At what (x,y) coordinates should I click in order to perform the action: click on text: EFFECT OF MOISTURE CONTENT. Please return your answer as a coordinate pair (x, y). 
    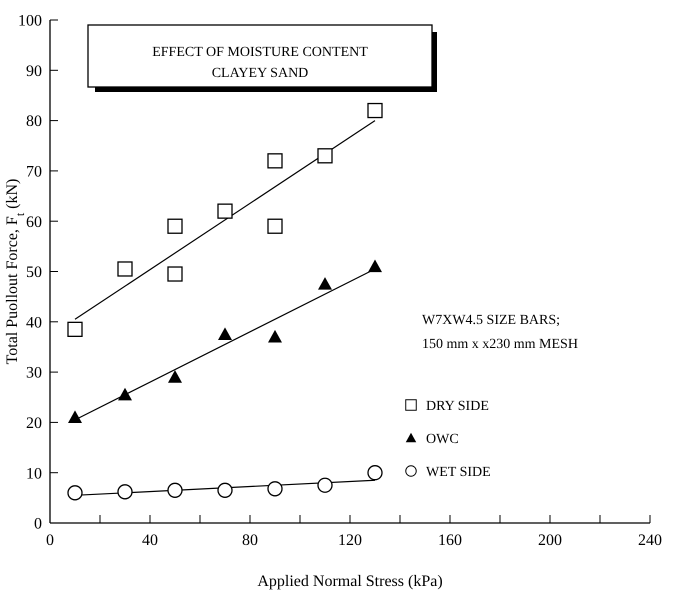
    Looking at the image, I should click on (260, 52).